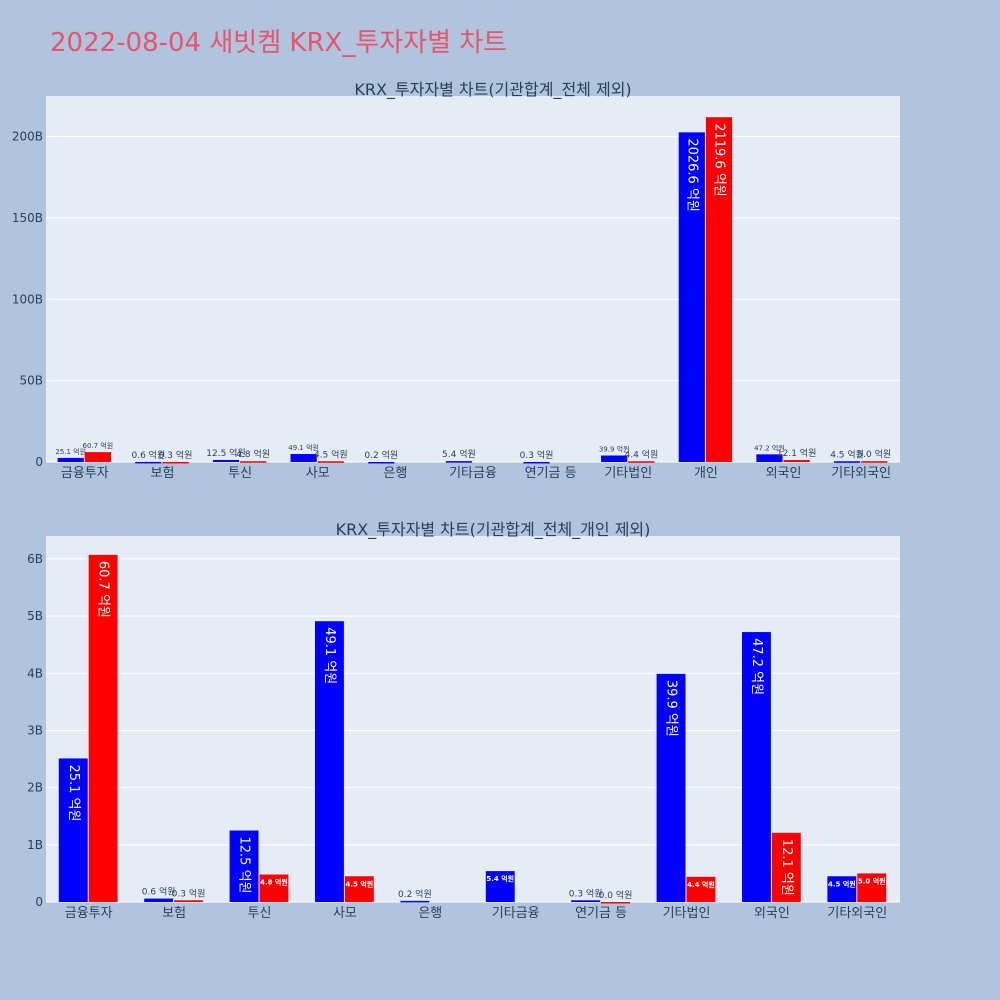 This screenshot has height=1000, width=1000. Describe the element at coordinates (35, 559) in the screenshot. I see `y-tick-label: 6B` at that location.